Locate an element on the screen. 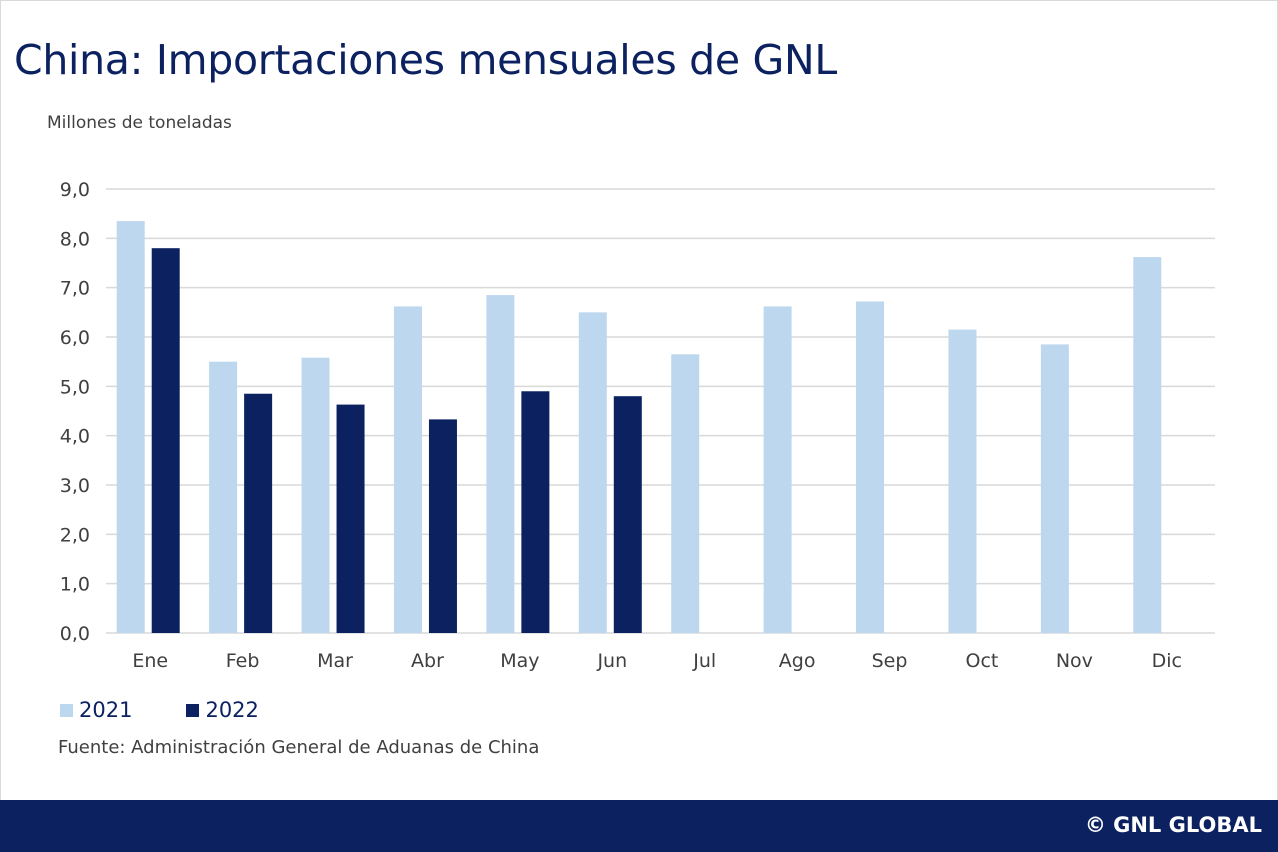  brand-label: © GNL GLOBAL is located at coordinates (1173, 825).